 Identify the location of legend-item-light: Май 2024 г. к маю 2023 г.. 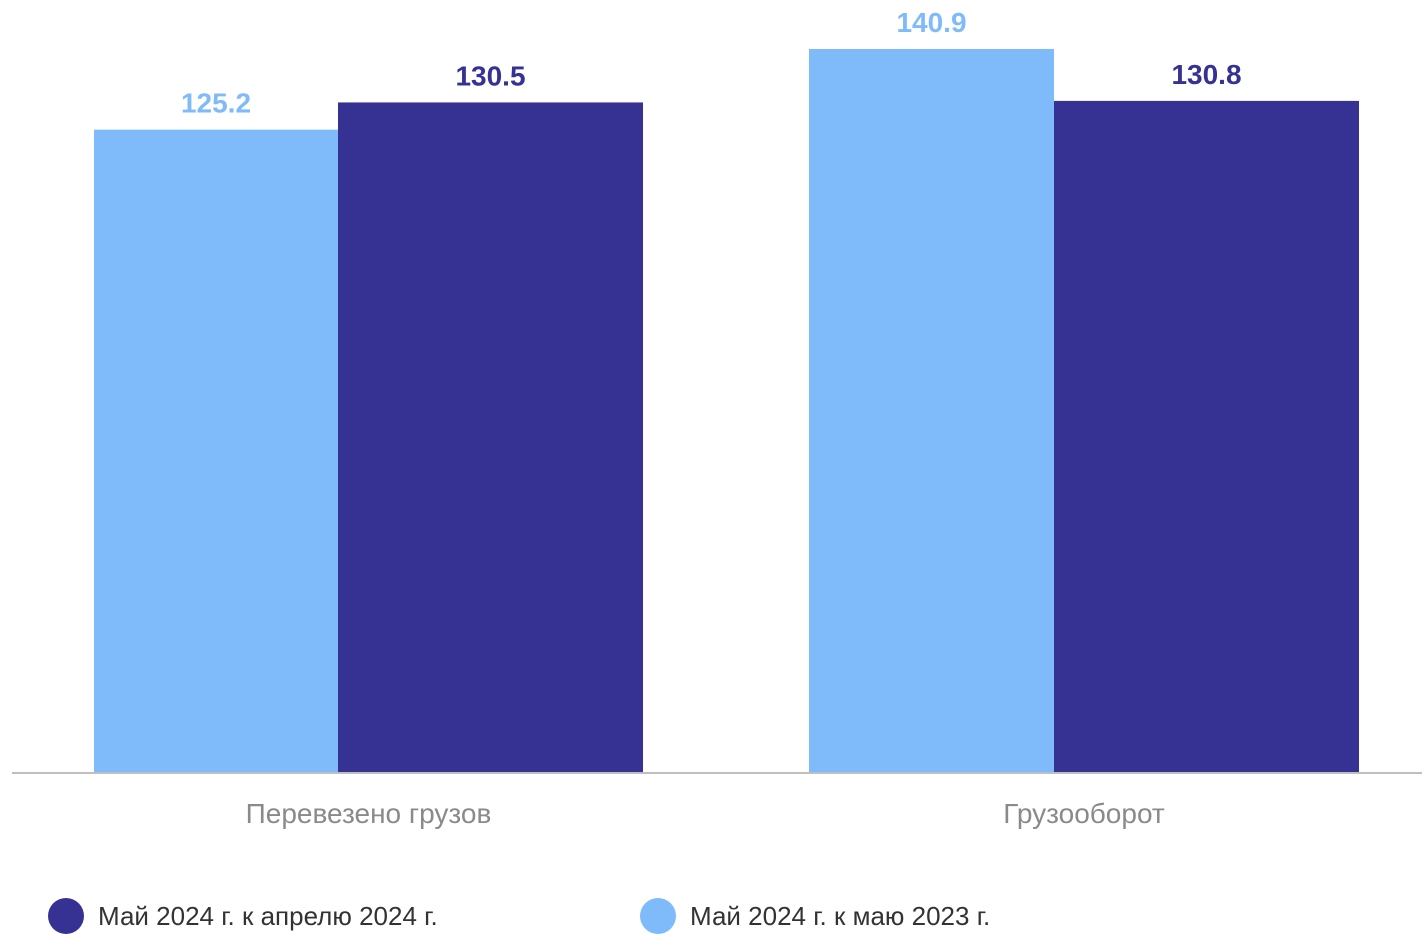
(815, 916).